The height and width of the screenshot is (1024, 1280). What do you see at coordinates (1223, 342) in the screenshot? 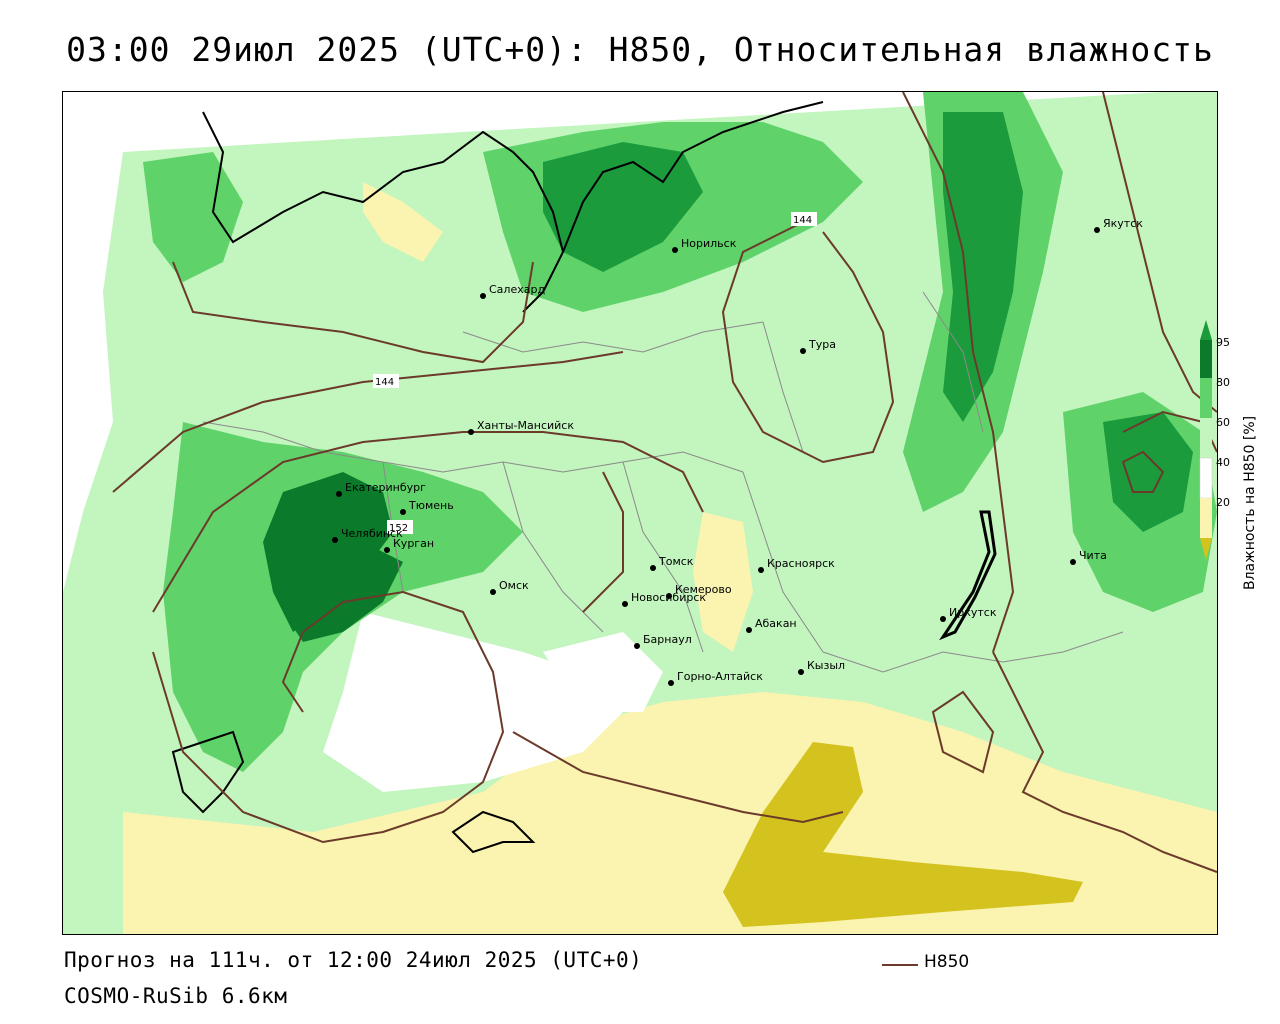
I see `colorbar-tick: 95` at bounding box center [1223, 342].